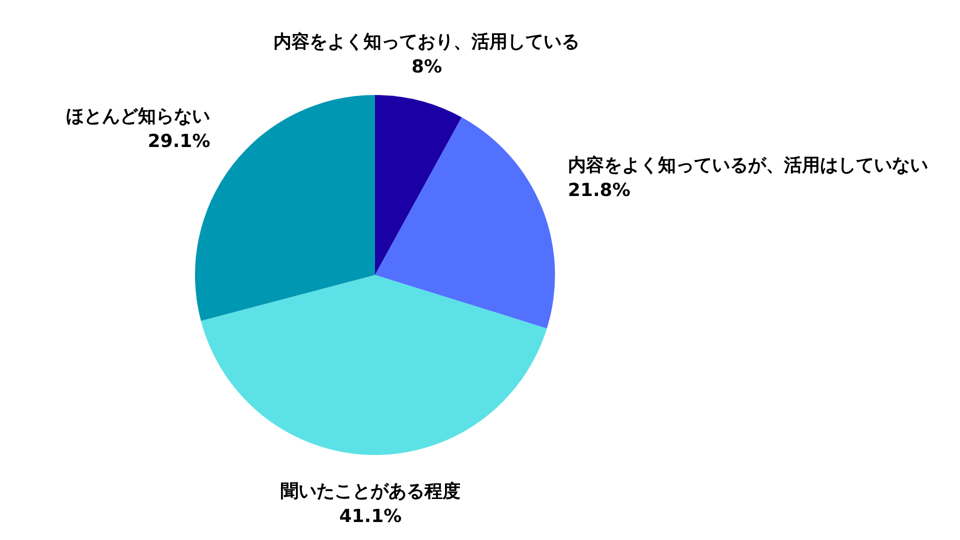 This screenshot has height=540, width=960. Describe the element at coordinates (427, 42) in the screenshot. I see `slice-label: 内容をよく知っており、活用している` at that location.